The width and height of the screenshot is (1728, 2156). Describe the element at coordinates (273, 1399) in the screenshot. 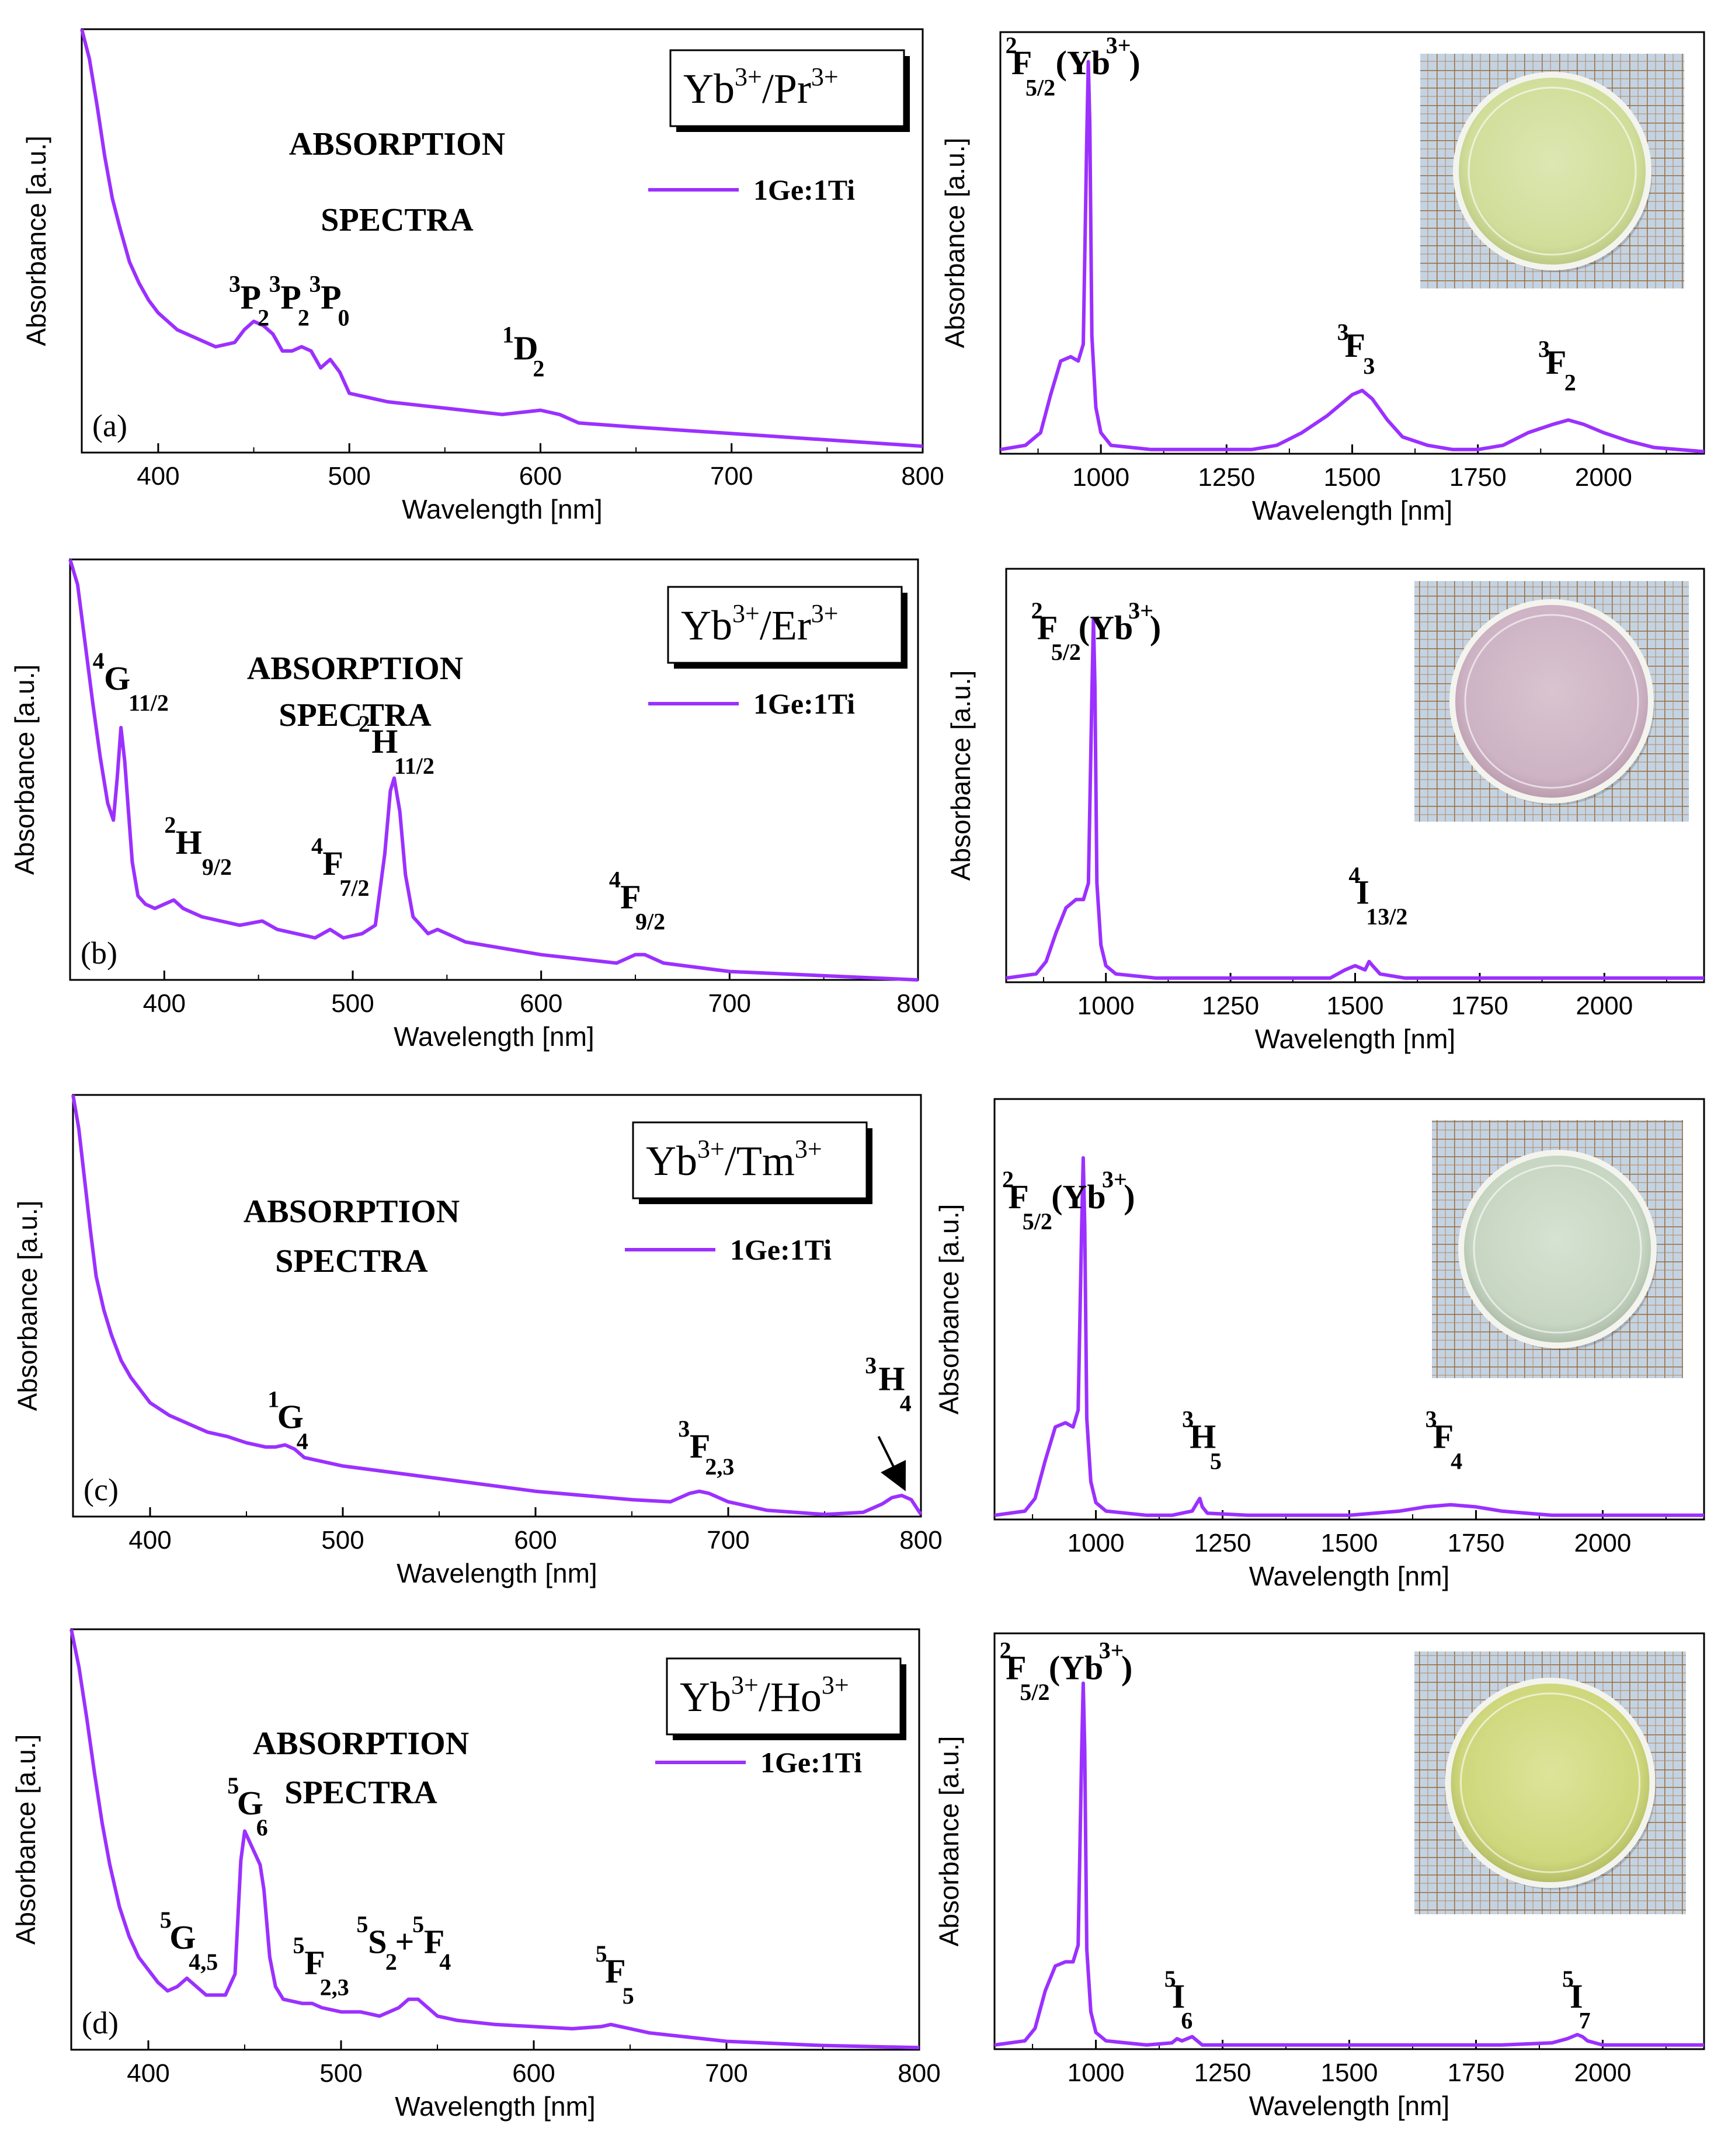

I see `label-superscript: 1` at that location.